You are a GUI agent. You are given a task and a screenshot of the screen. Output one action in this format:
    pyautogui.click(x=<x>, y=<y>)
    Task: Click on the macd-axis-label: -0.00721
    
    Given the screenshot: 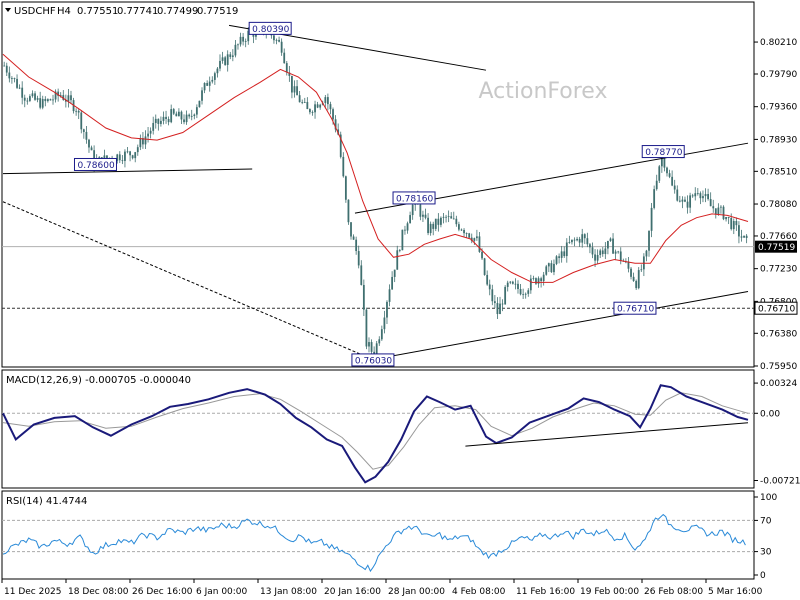 What is the action you would take?
    pyautogui.click(x=780, y=482)
    